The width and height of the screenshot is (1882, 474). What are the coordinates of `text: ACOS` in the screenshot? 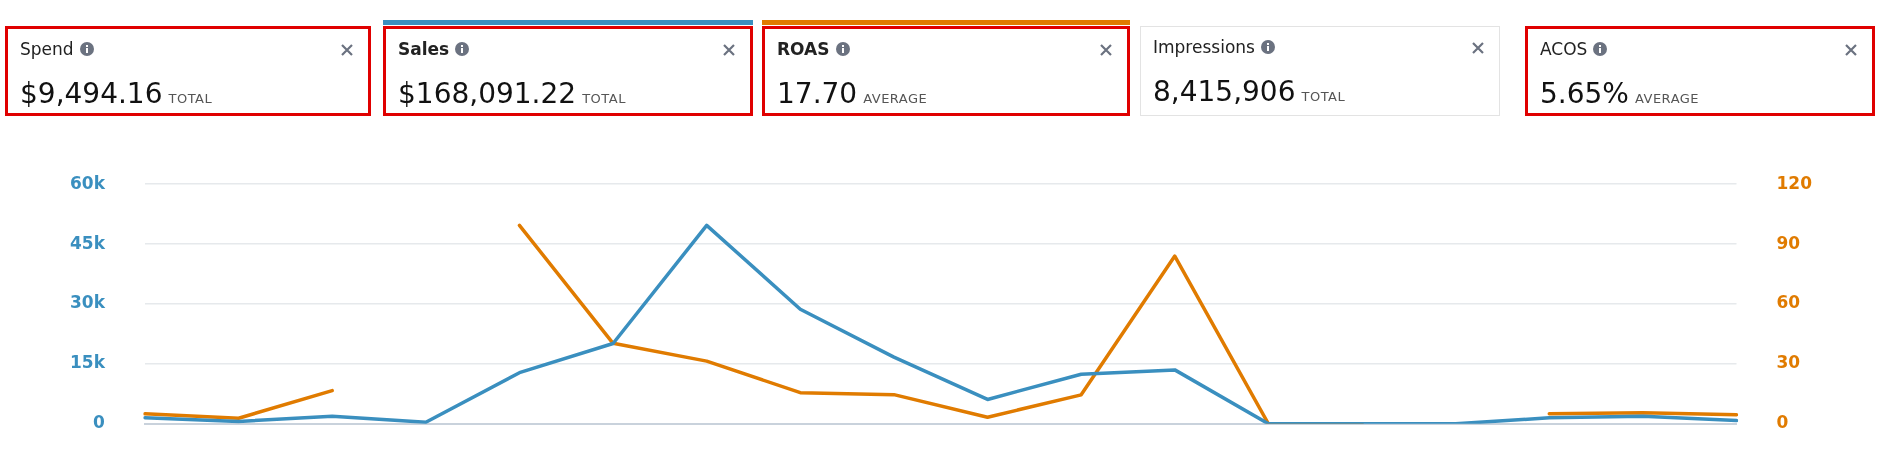 It's located at (1564, 49).